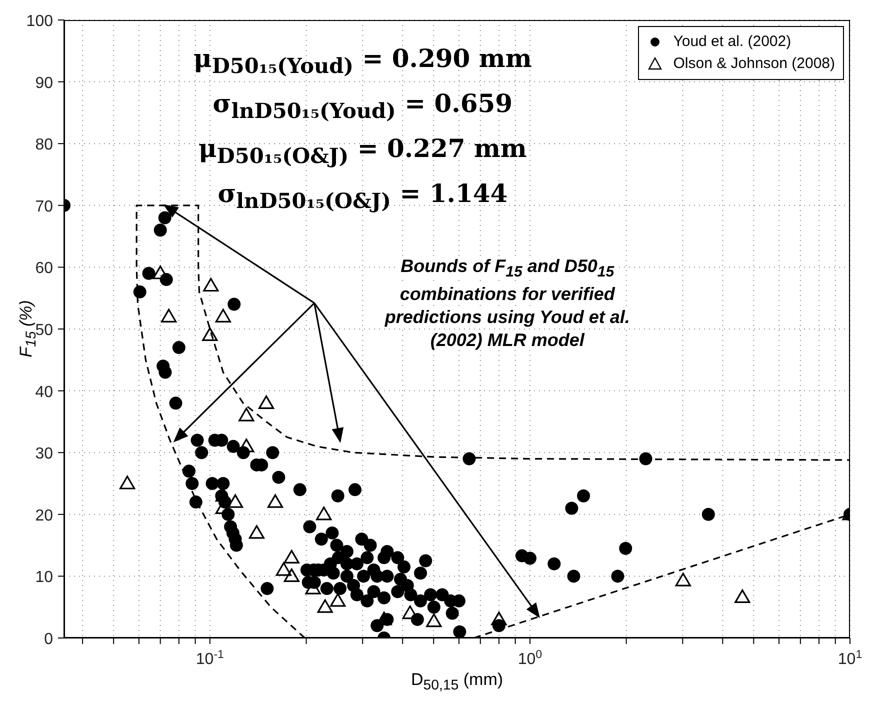 The width and height of the screenshot is (872, 704). What do you see at coordinates (507, 303) in the screenshot?
I see `annotation: Bounds of F$_{15}$ and D50$_{15}$ combinations for verified predictions using Youd et al. (2002) MLR model` at bounding box center [507, 303].